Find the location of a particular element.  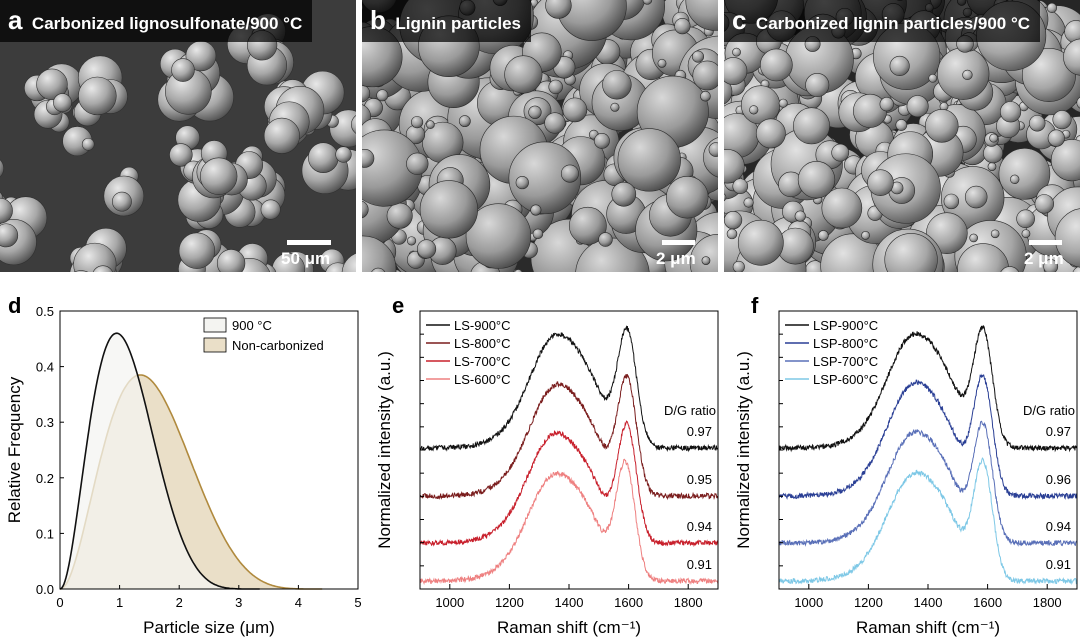

legend-label: LS-900°C is located at coordinates (482, 325).